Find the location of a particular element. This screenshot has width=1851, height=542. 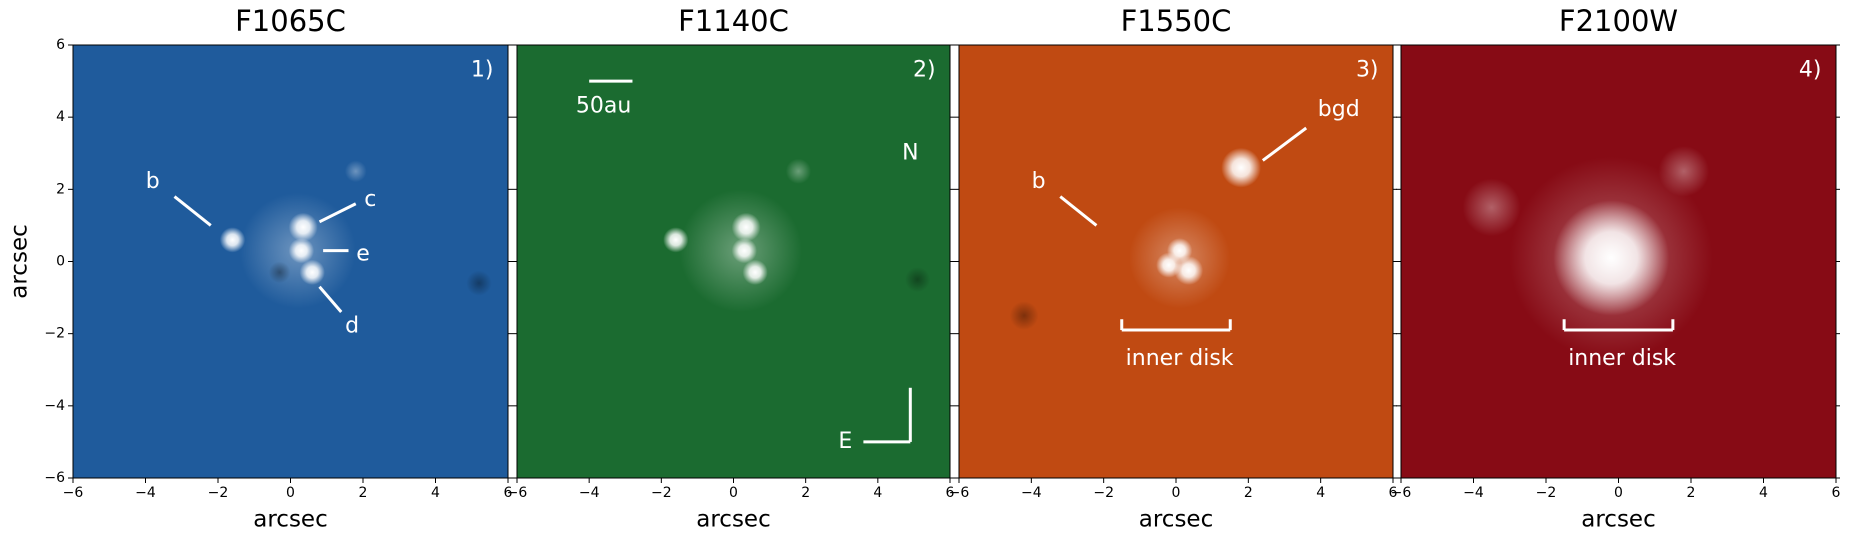

y-tick-label: −4 is located at coordinates (54, 406).